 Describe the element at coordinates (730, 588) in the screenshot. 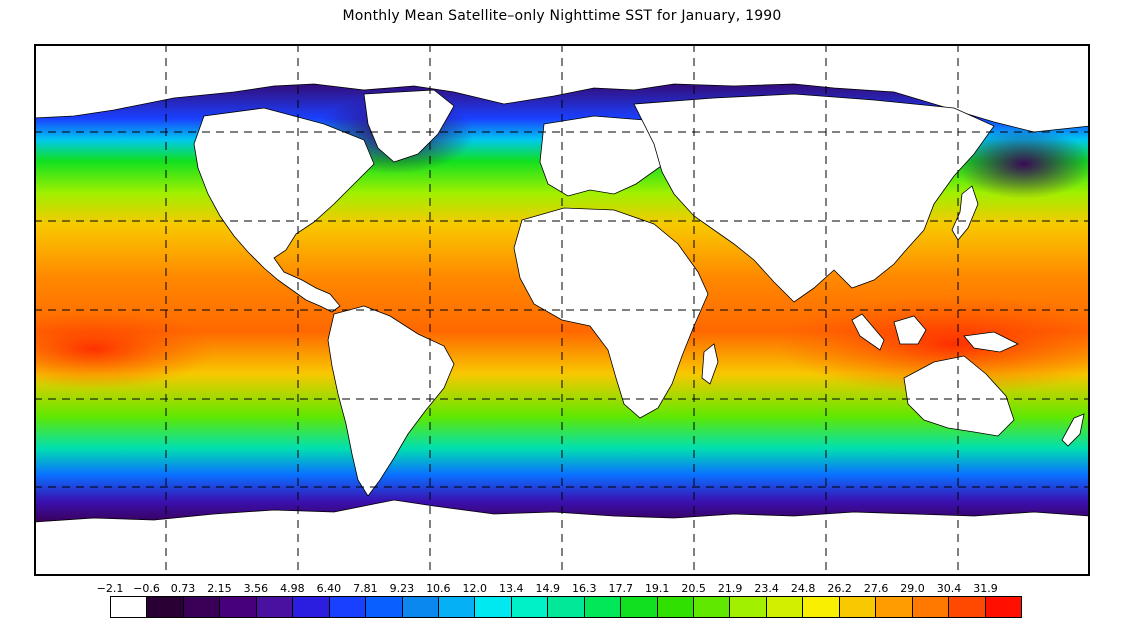

I see `legend-tick-label: 21.9` at that location.